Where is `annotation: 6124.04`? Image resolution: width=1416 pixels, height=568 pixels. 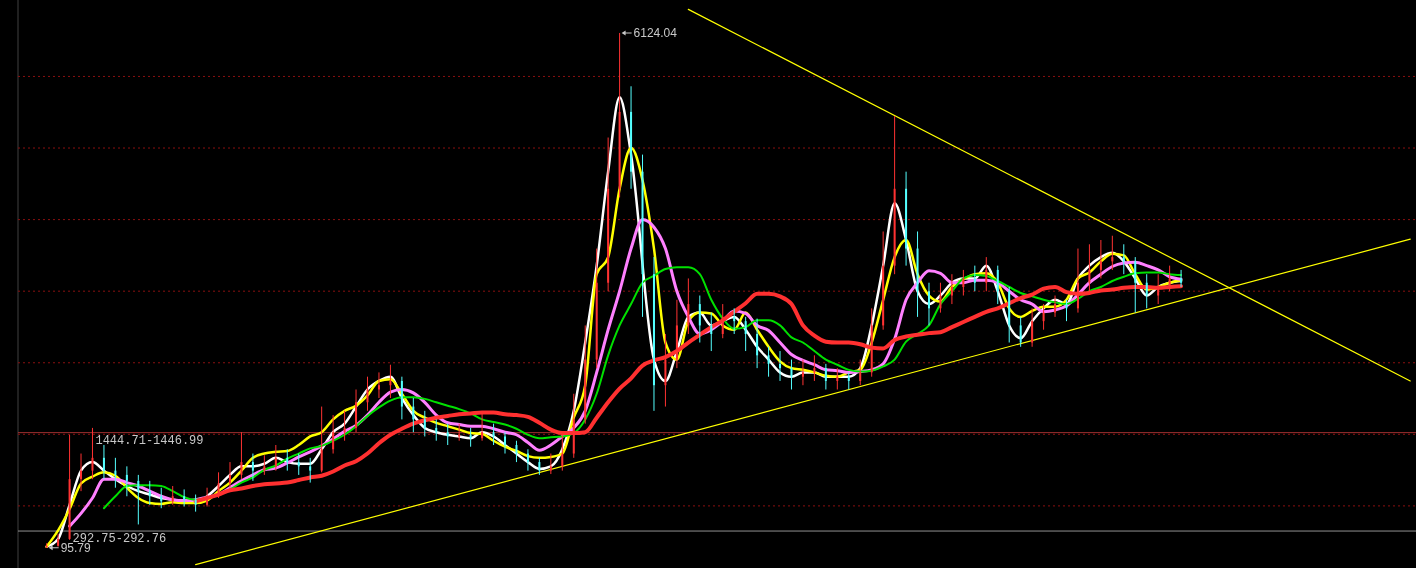
annotation: 6124.04 is located at coordinates (655, 32).